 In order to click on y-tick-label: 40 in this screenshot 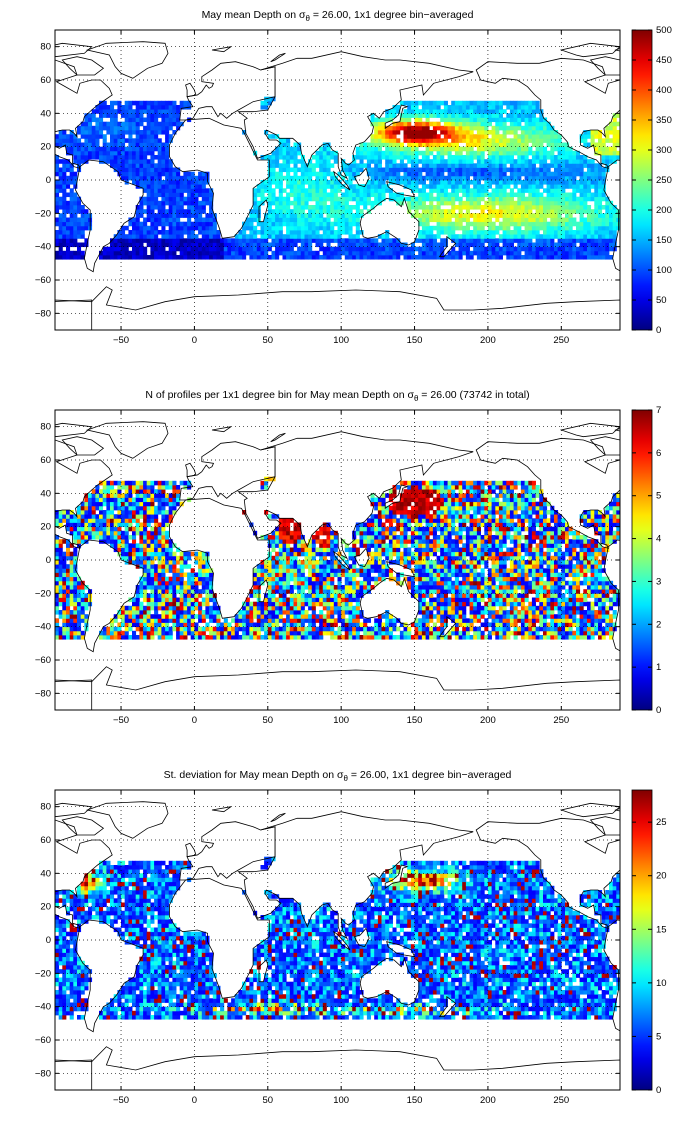, I will do `click(45, 113)`.